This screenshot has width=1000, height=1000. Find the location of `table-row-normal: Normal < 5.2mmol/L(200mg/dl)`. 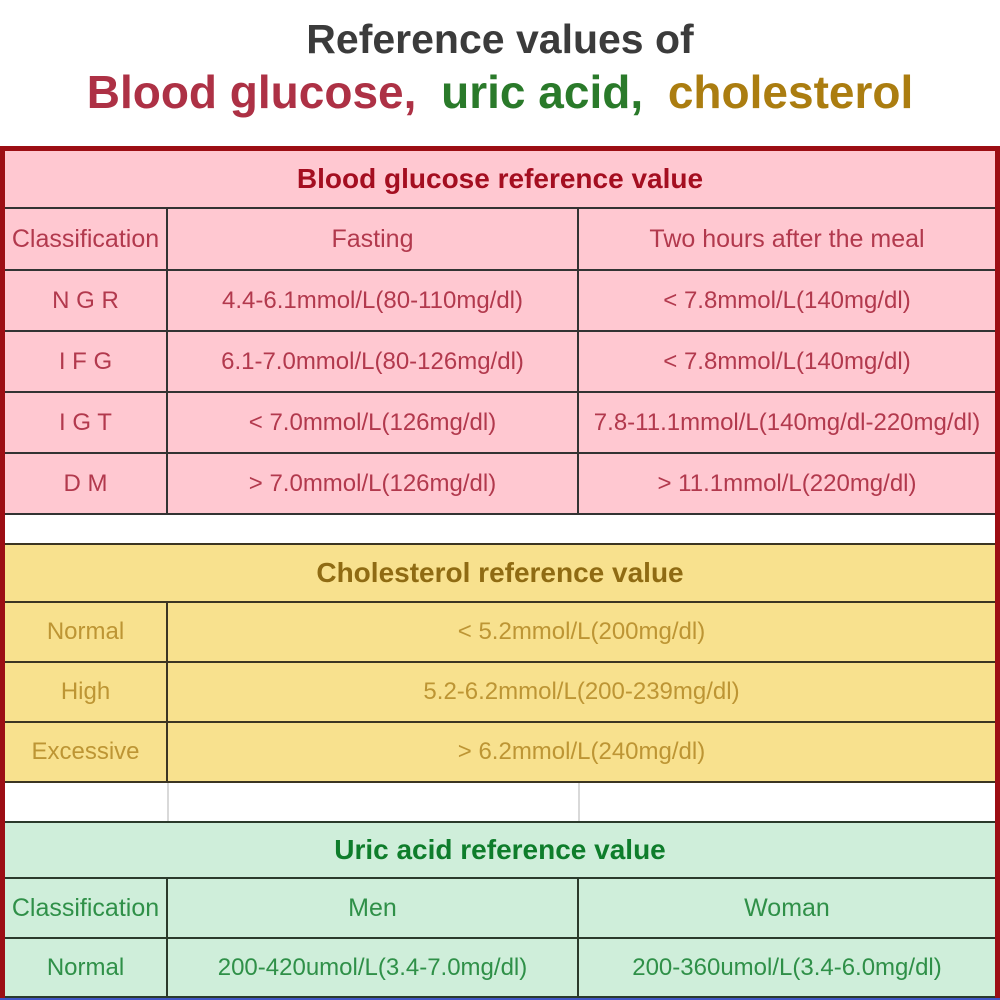

table-row-normal: Normal < 5.2mmol/L(200mg/dl) is located at coordinates (500, 632).